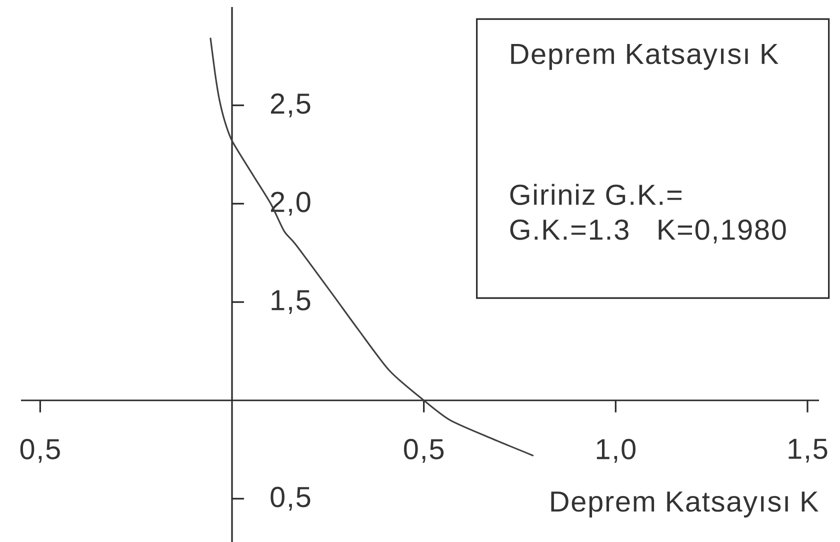 This screenshot has width=840, height=542. Describe the element at coordinates (290, 105) in the screenshot. I see `y-tick-label: 2,5` at that location.